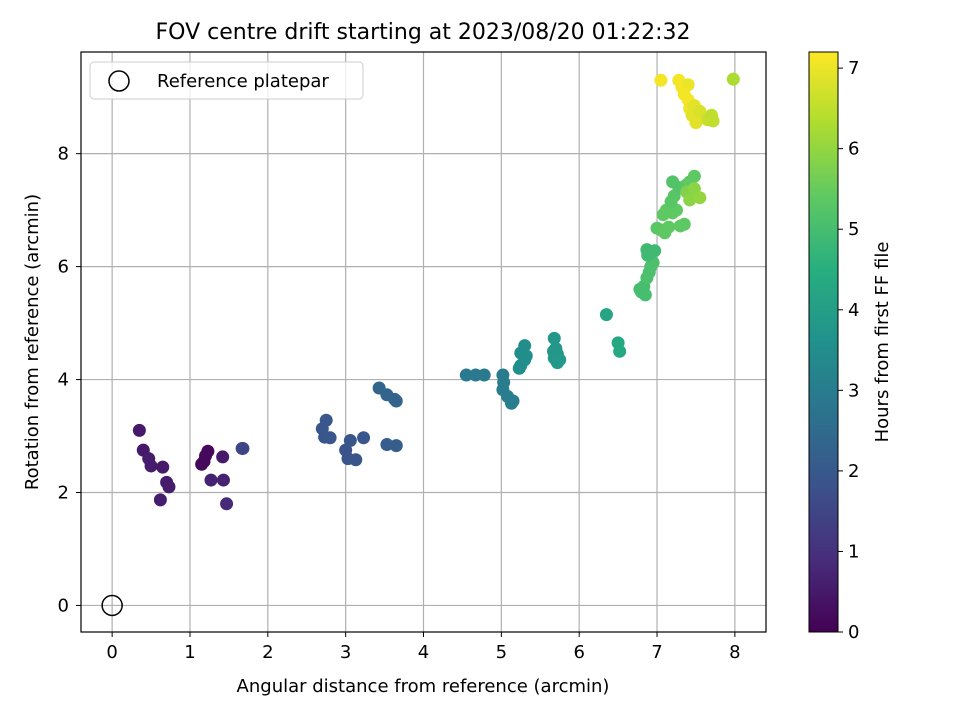  I want to click on x-tick-label: 0, so click(111, 652).